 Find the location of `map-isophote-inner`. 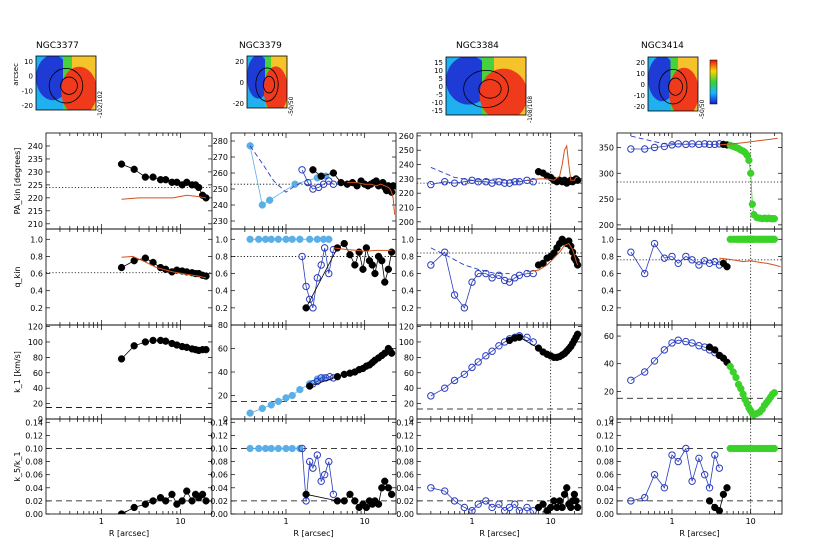

map-isophote-inner is located at coordinates (490, 89).